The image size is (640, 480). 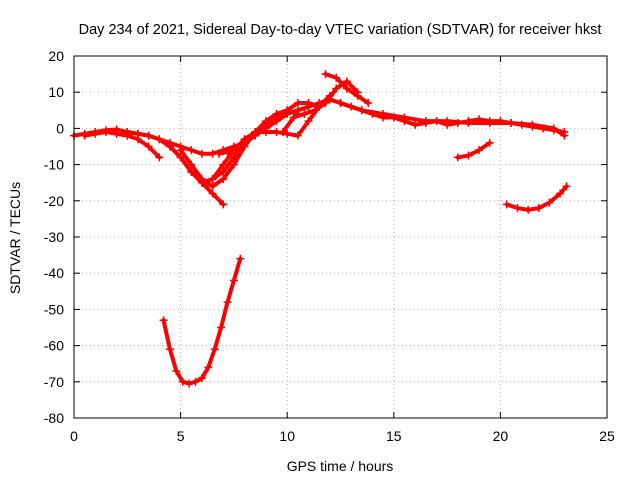 What do you see at coordinates (74, 436) in the screenshot?
I see `x-tick-label: 0` at bounding box center [74, 436].